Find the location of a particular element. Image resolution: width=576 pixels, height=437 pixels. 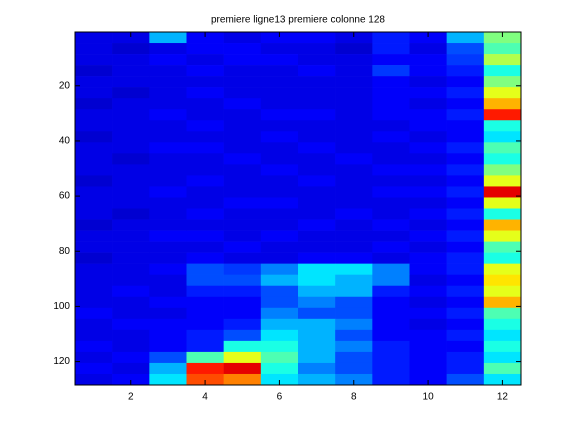

x-tick-label: 8 is located at coordinates (354, 397).